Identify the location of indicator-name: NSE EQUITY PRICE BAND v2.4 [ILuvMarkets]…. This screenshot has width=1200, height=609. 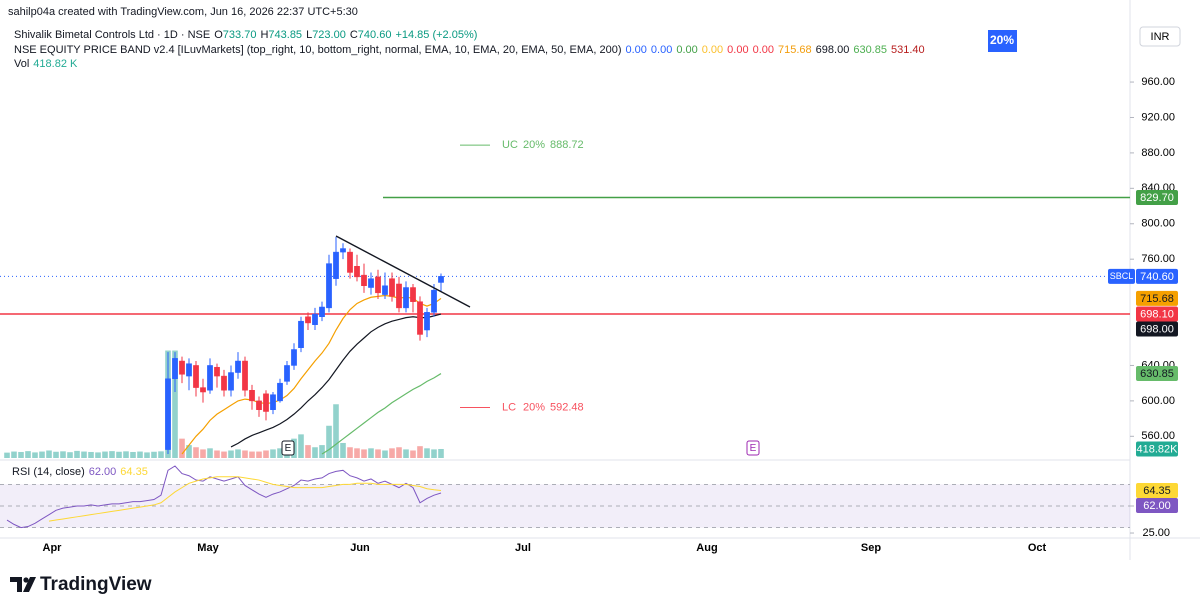
(318, 50).